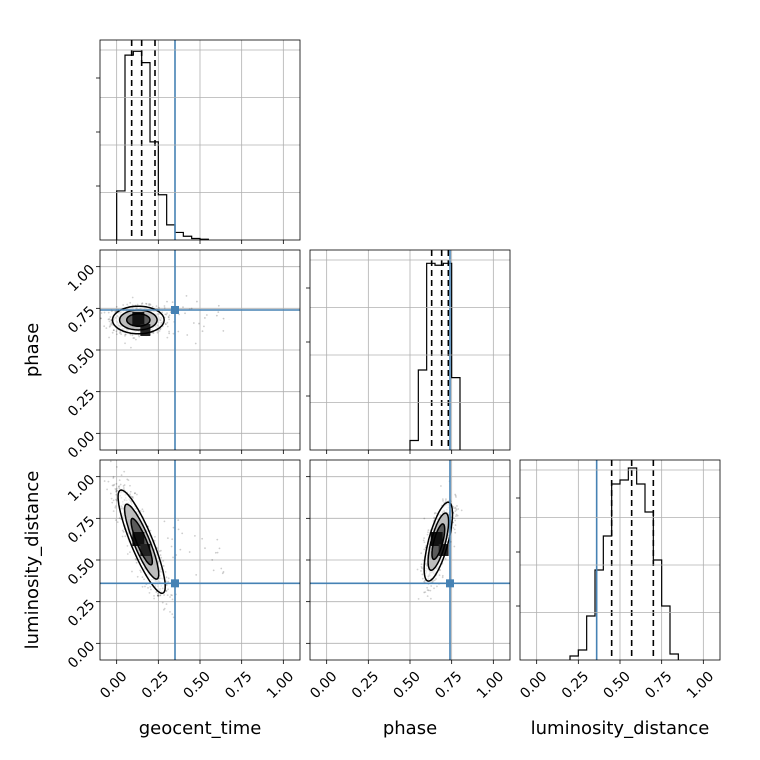 The image size is (760, 760). I want to click on x-tick-label: 1.00, so click(490, 685).